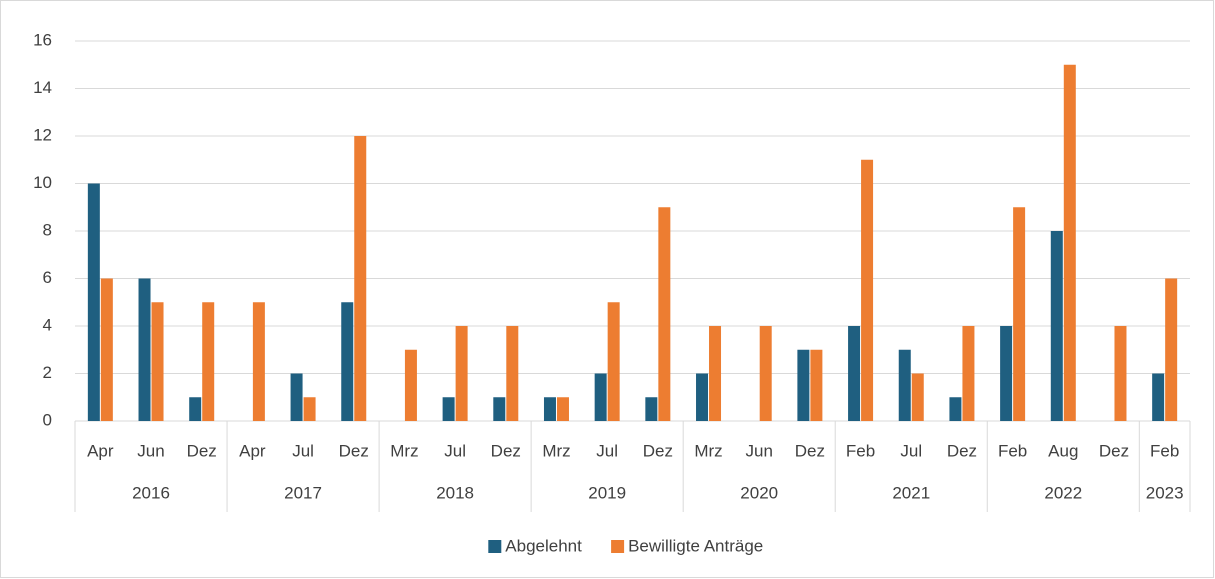  What do you see at coordinates (47, 277) in the screenshot?
I see `y-tick-label: 6` at bounding box center [47, 277].